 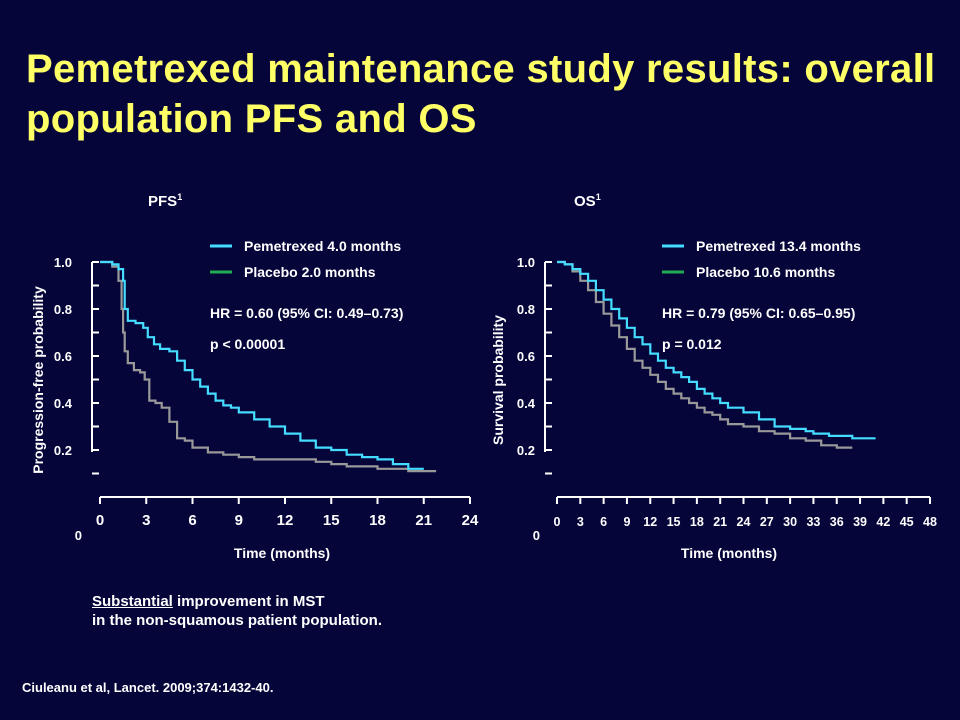 What do you see at coordinates (907, 522) in the screenshot?
I see `x-tick-label: 45` at bounding box center [907, 522].